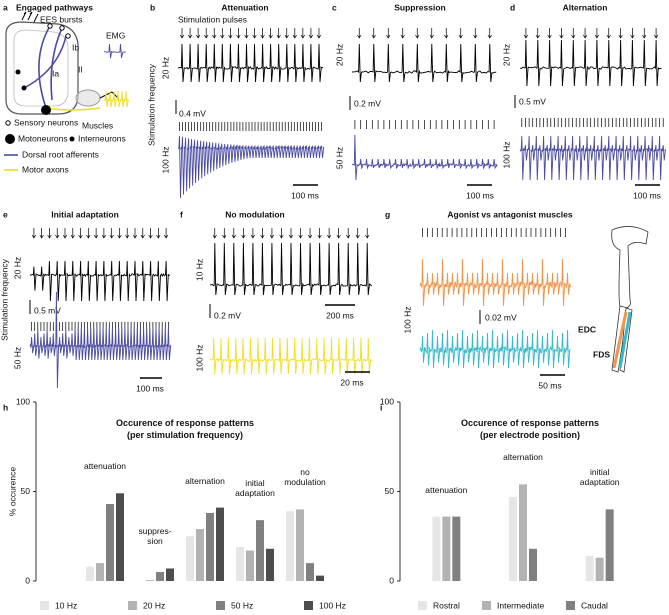 Image resolution: width=669 pixels, height=615 pixels. I want to click on category-label: initial adaptation, so click(599, 477).